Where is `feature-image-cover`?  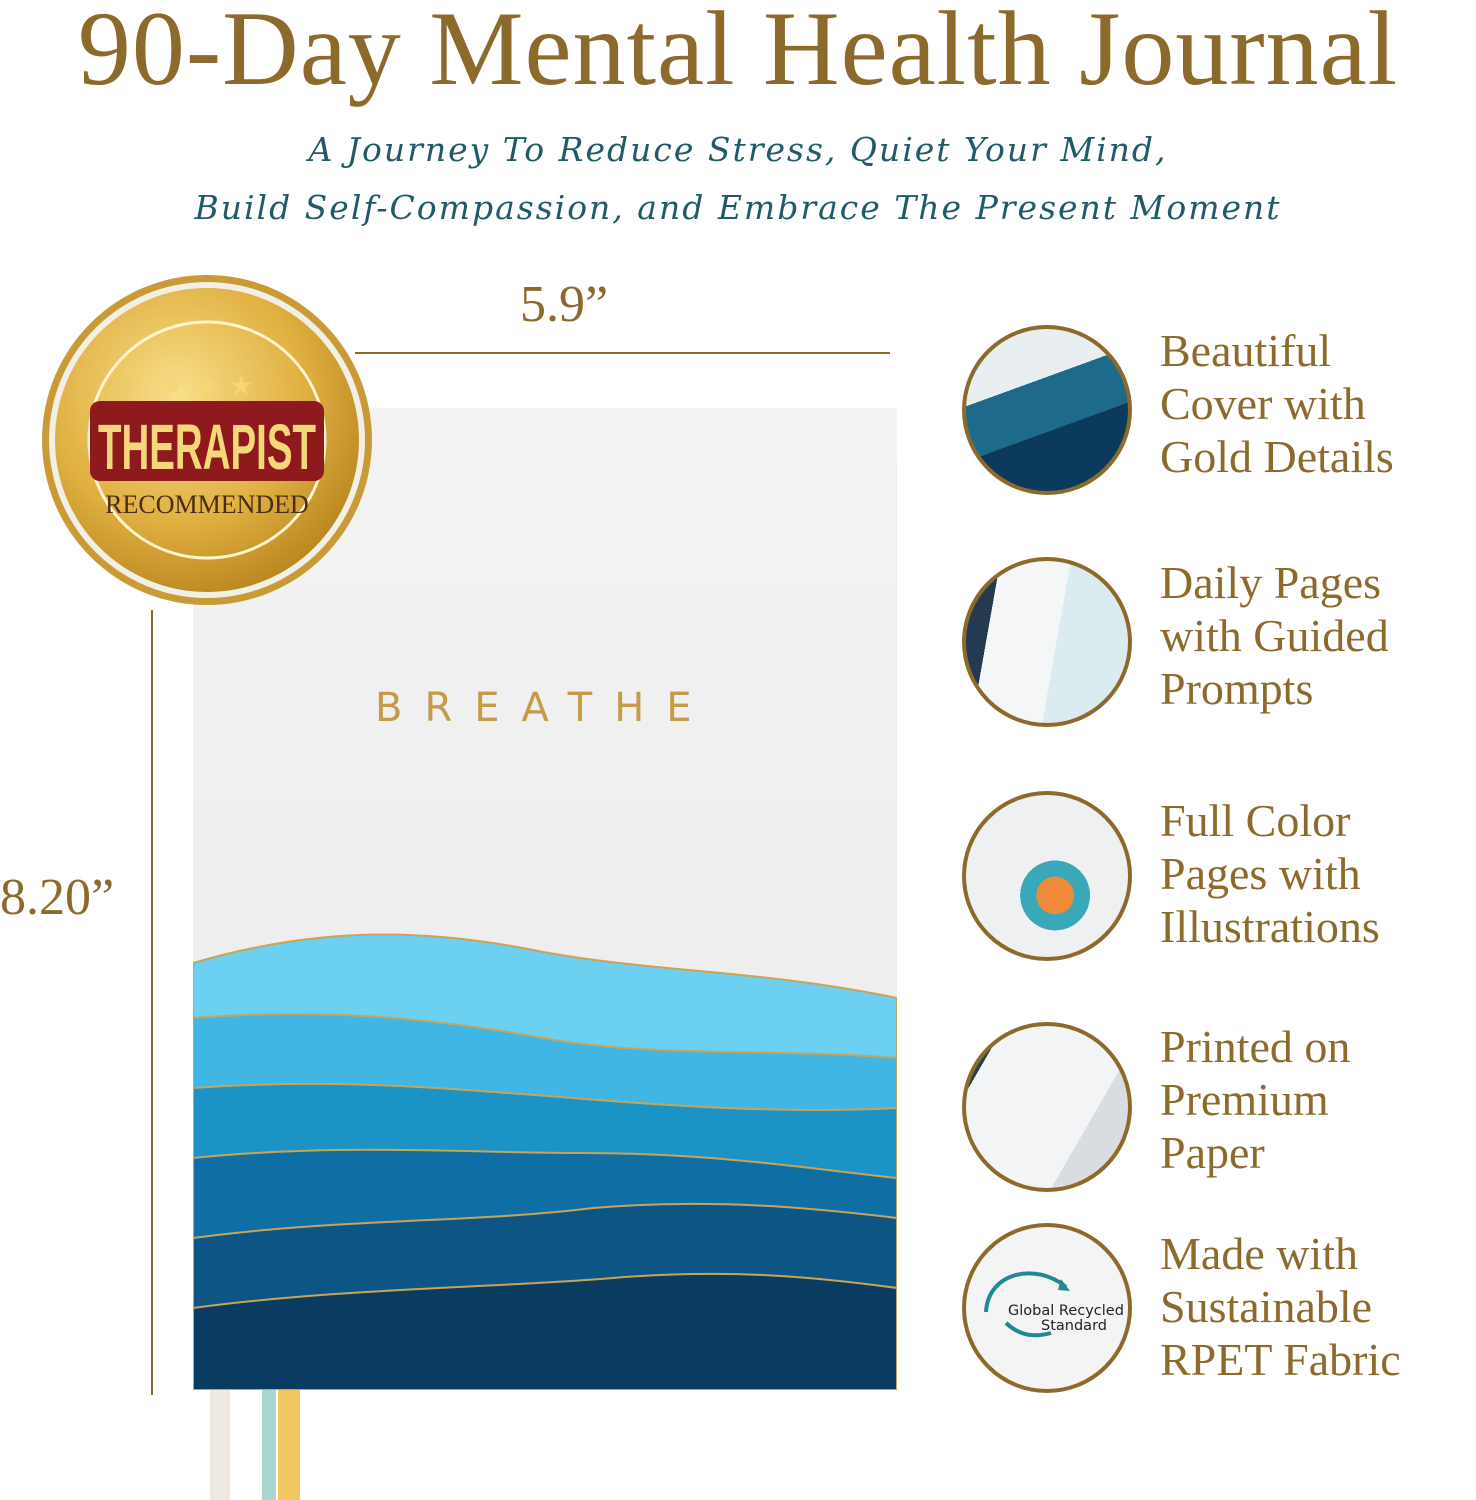
feature-image-cover is located at coordinates (1047, 410).